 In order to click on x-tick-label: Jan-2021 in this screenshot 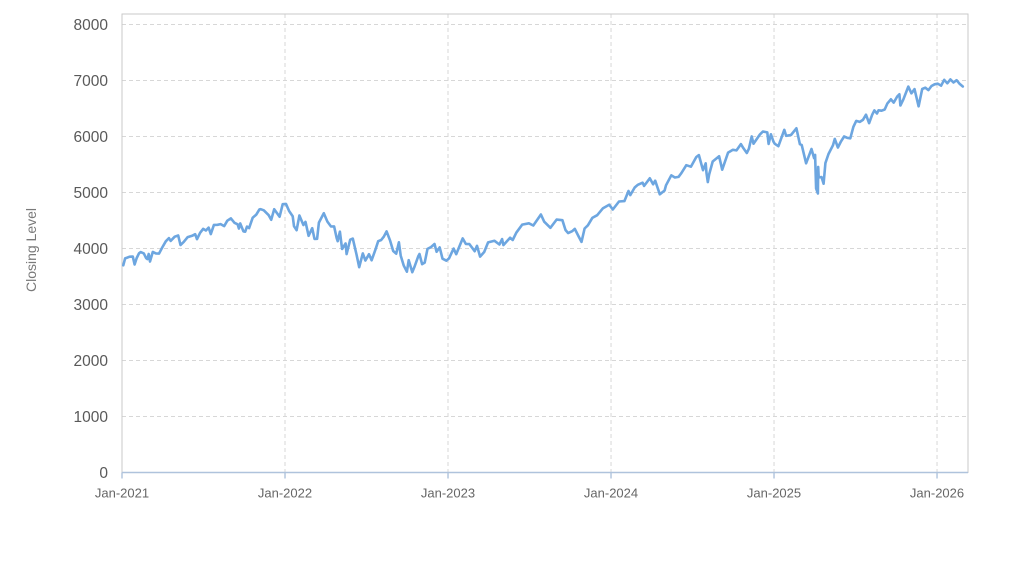, I will do `click(122, 493)`.